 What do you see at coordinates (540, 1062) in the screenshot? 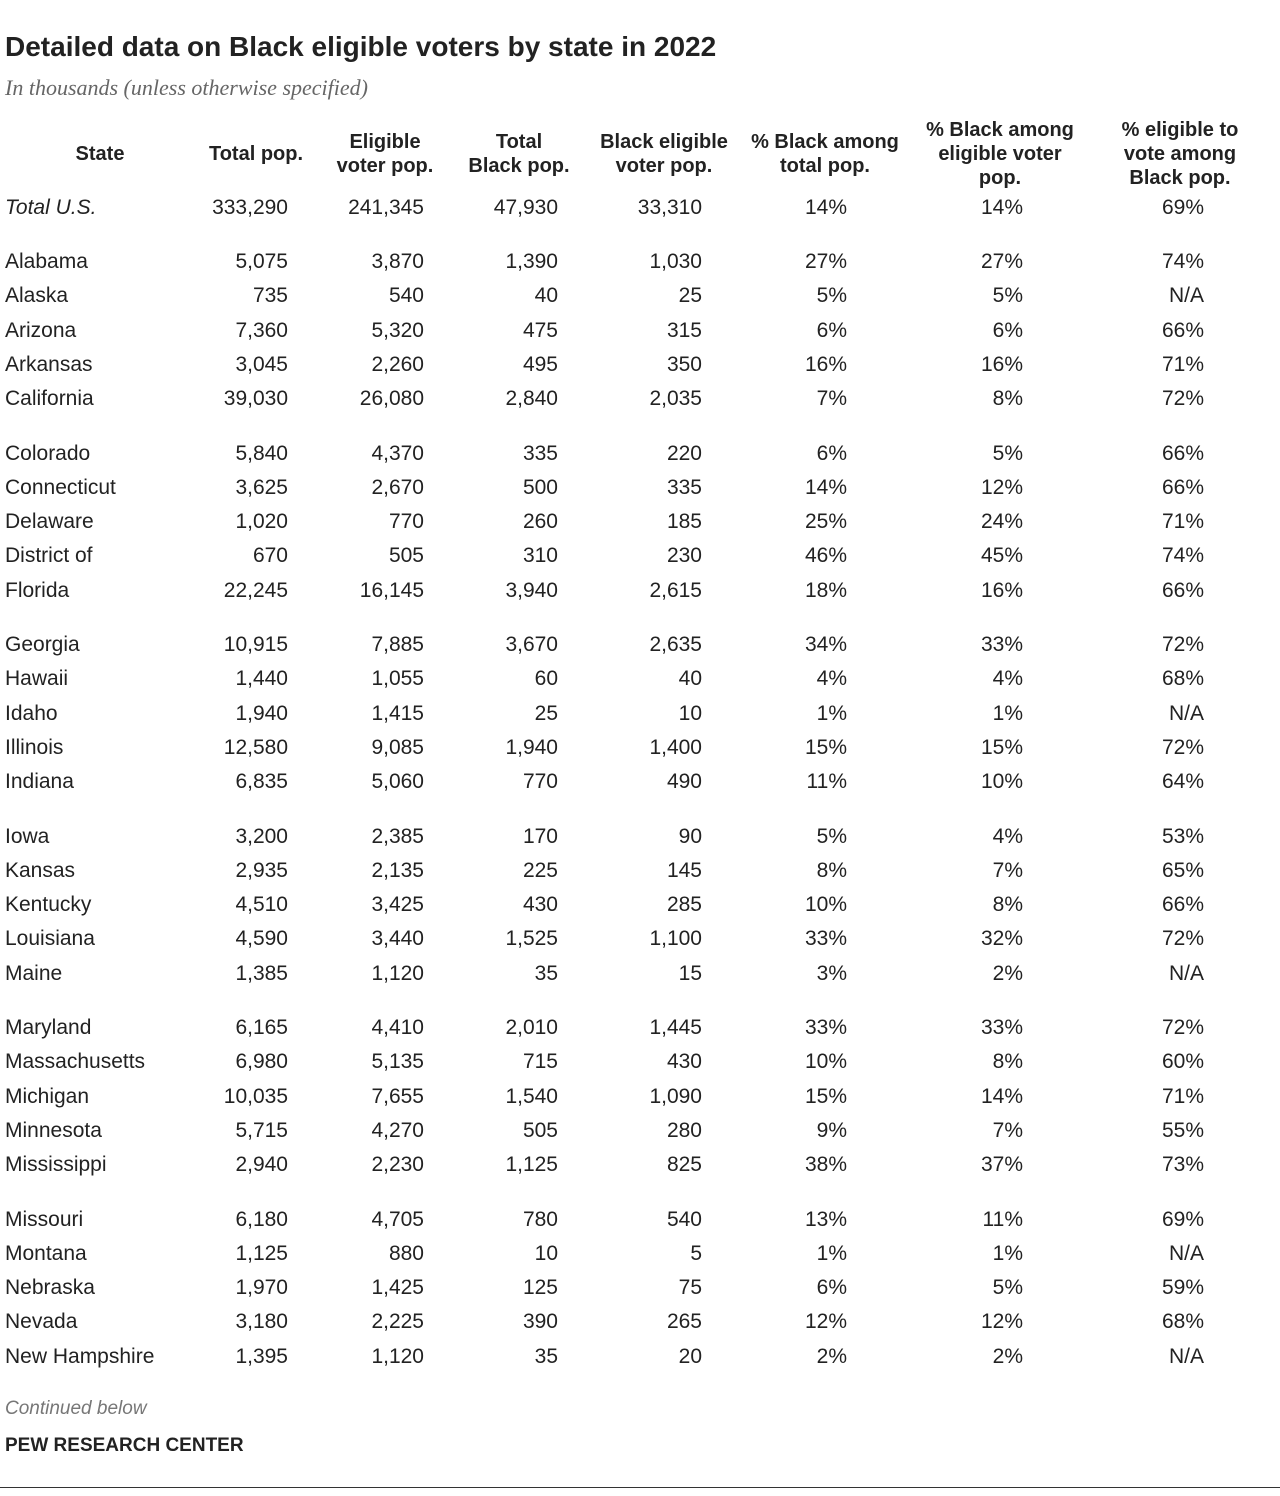
I see `cell: 715` at bounding box center [540, 1062].